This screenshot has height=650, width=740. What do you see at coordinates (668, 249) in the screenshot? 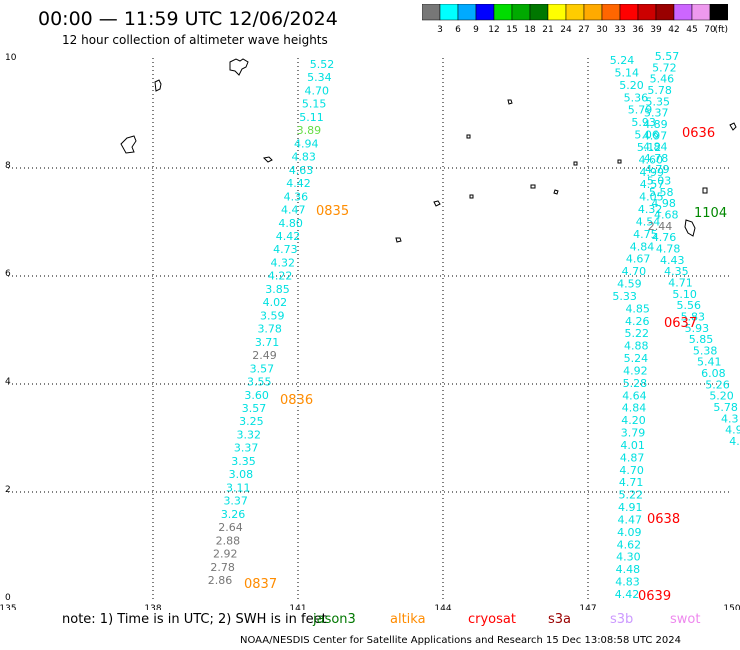
I see `wave-height-value: 4.78` at bounding box center [668, 249].